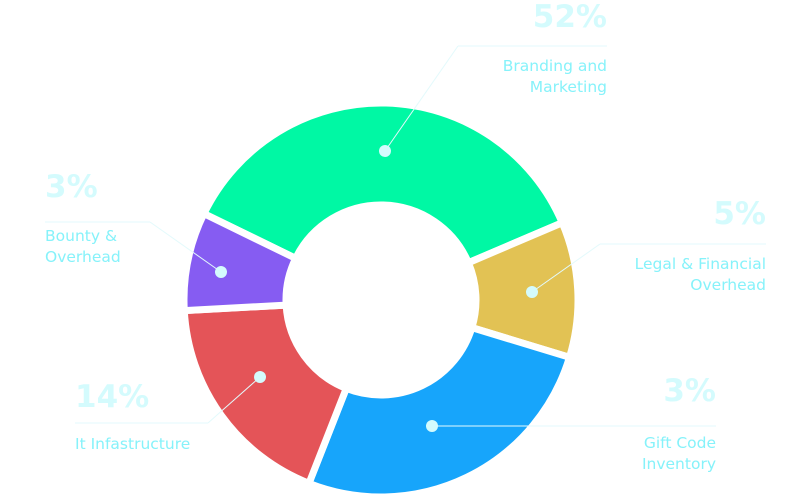 The height and width of the screenshot is (501, 810). Describe the element at coordinates (700, 274) in the screenshot. I see `slice-label: Legal & Financial Overhead` at that location.